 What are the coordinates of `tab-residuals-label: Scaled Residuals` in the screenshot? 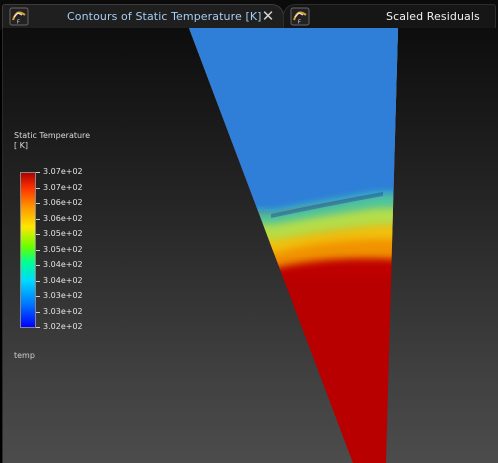 It's located at (433, 16).